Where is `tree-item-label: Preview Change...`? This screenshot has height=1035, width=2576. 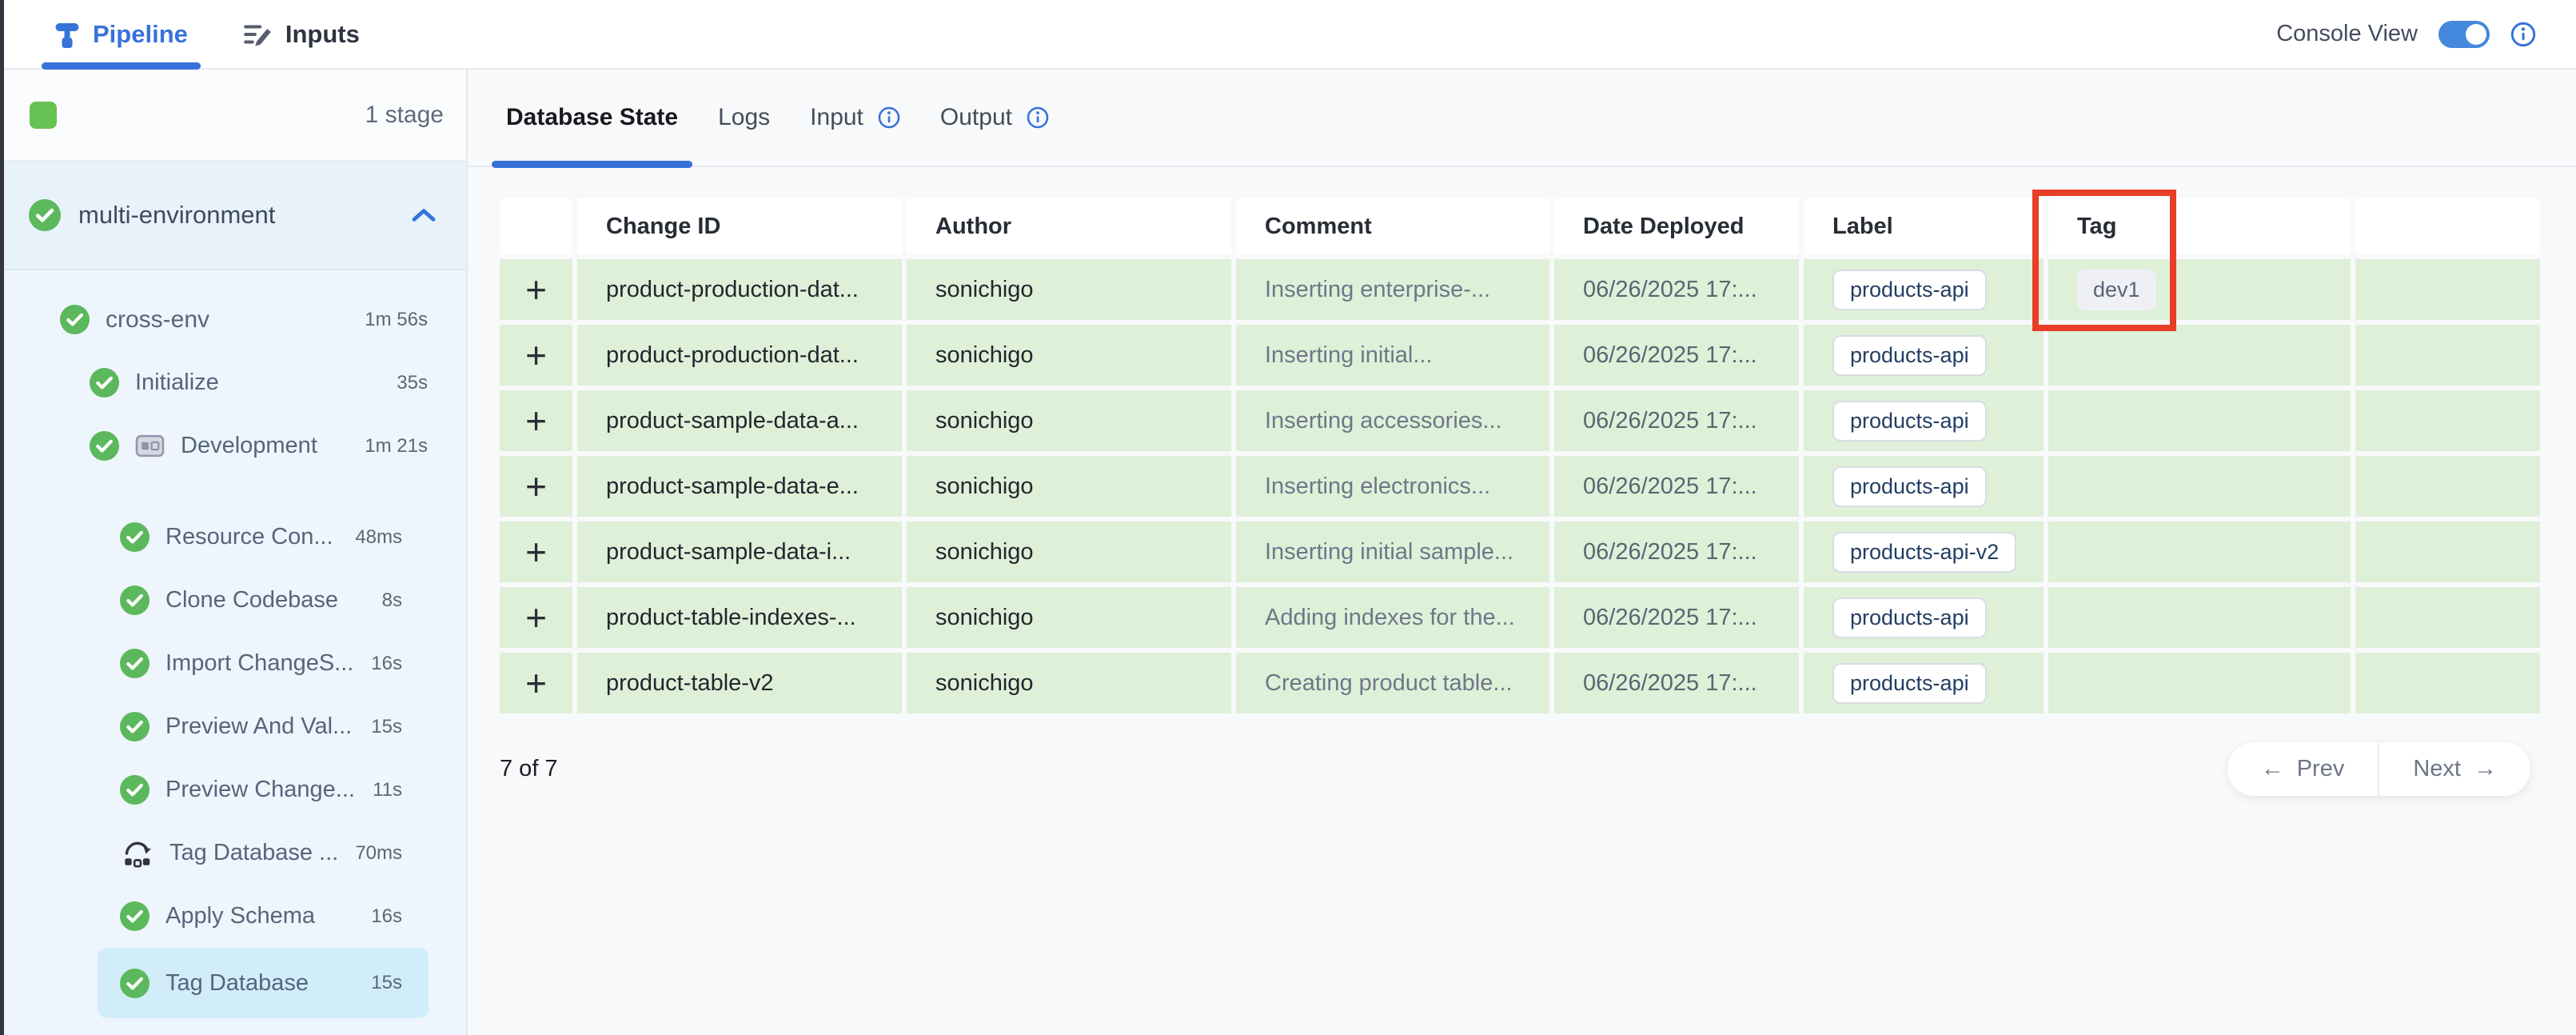
tree-item-label: Preview Change... is located at coordinates (260, 789).